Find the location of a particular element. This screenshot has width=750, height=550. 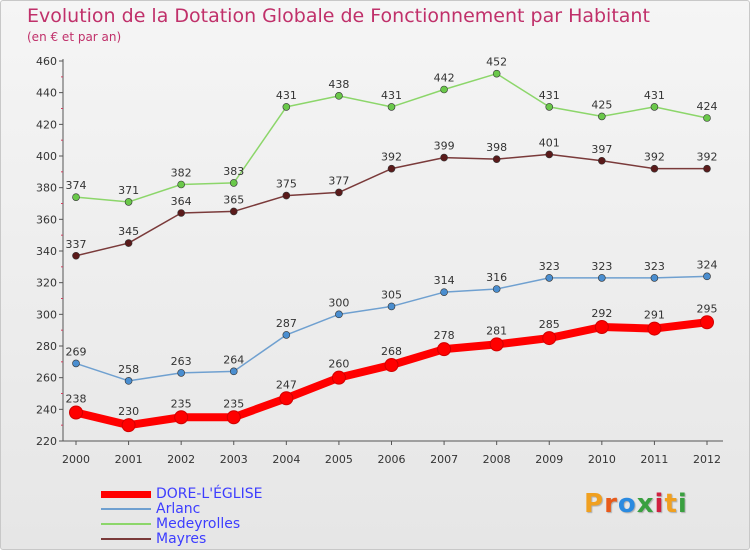

data-label: 425 is located at coordinates (601, 104).